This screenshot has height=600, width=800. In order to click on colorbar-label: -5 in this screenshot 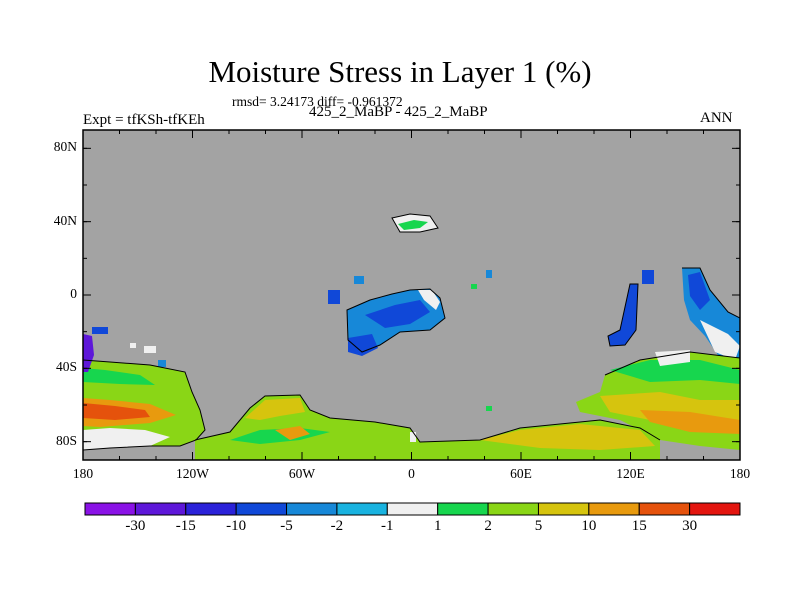, I will do `click(286, 526)`.